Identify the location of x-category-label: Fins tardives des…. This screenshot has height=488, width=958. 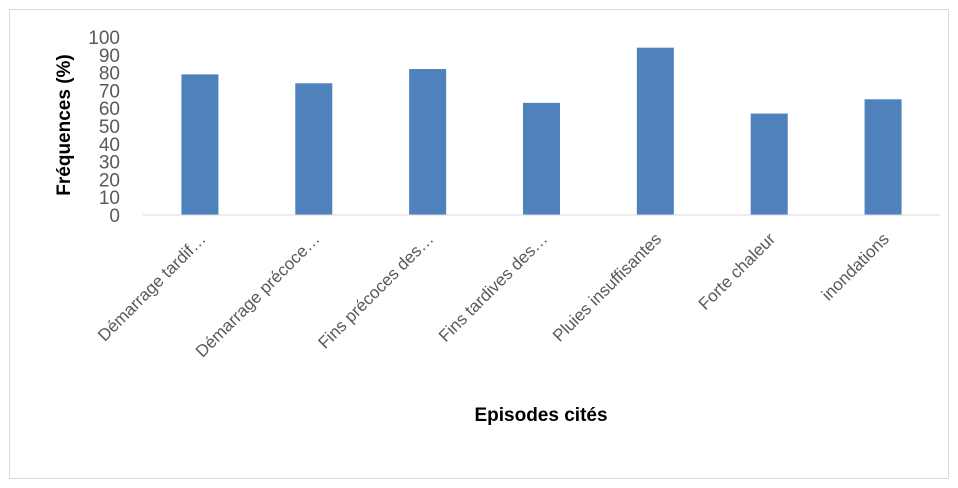
(493, 287).